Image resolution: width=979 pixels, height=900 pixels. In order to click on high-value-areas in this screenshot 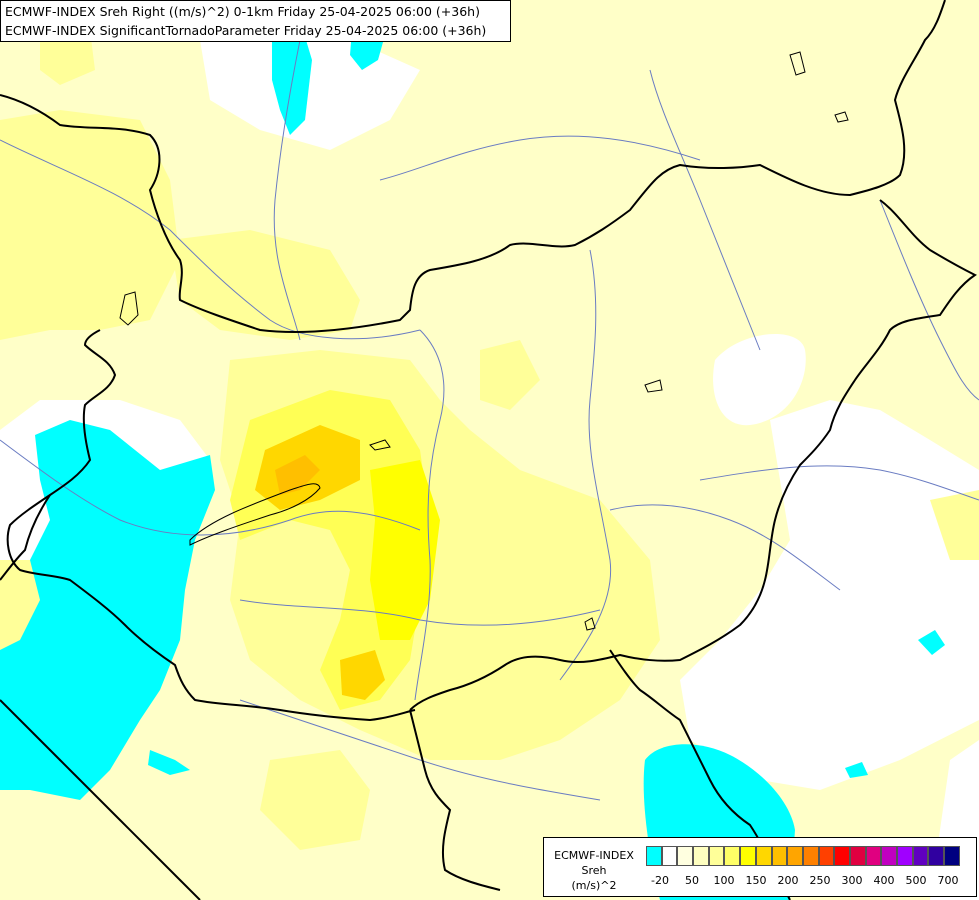, I will do `click(335, 550)`.